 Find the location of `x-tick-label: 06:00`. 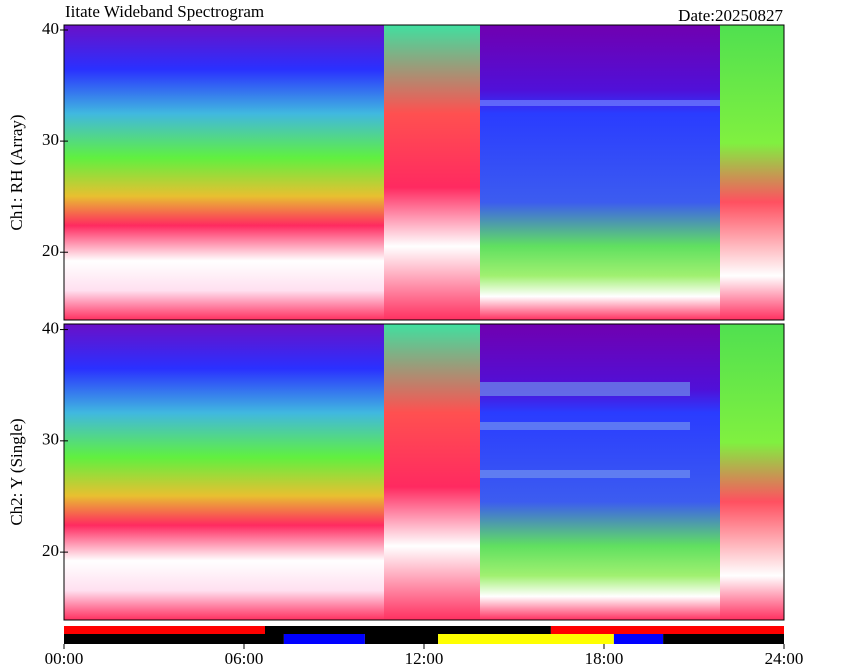

x-tick-label: 06:00 is located at coordinates (244, 658).